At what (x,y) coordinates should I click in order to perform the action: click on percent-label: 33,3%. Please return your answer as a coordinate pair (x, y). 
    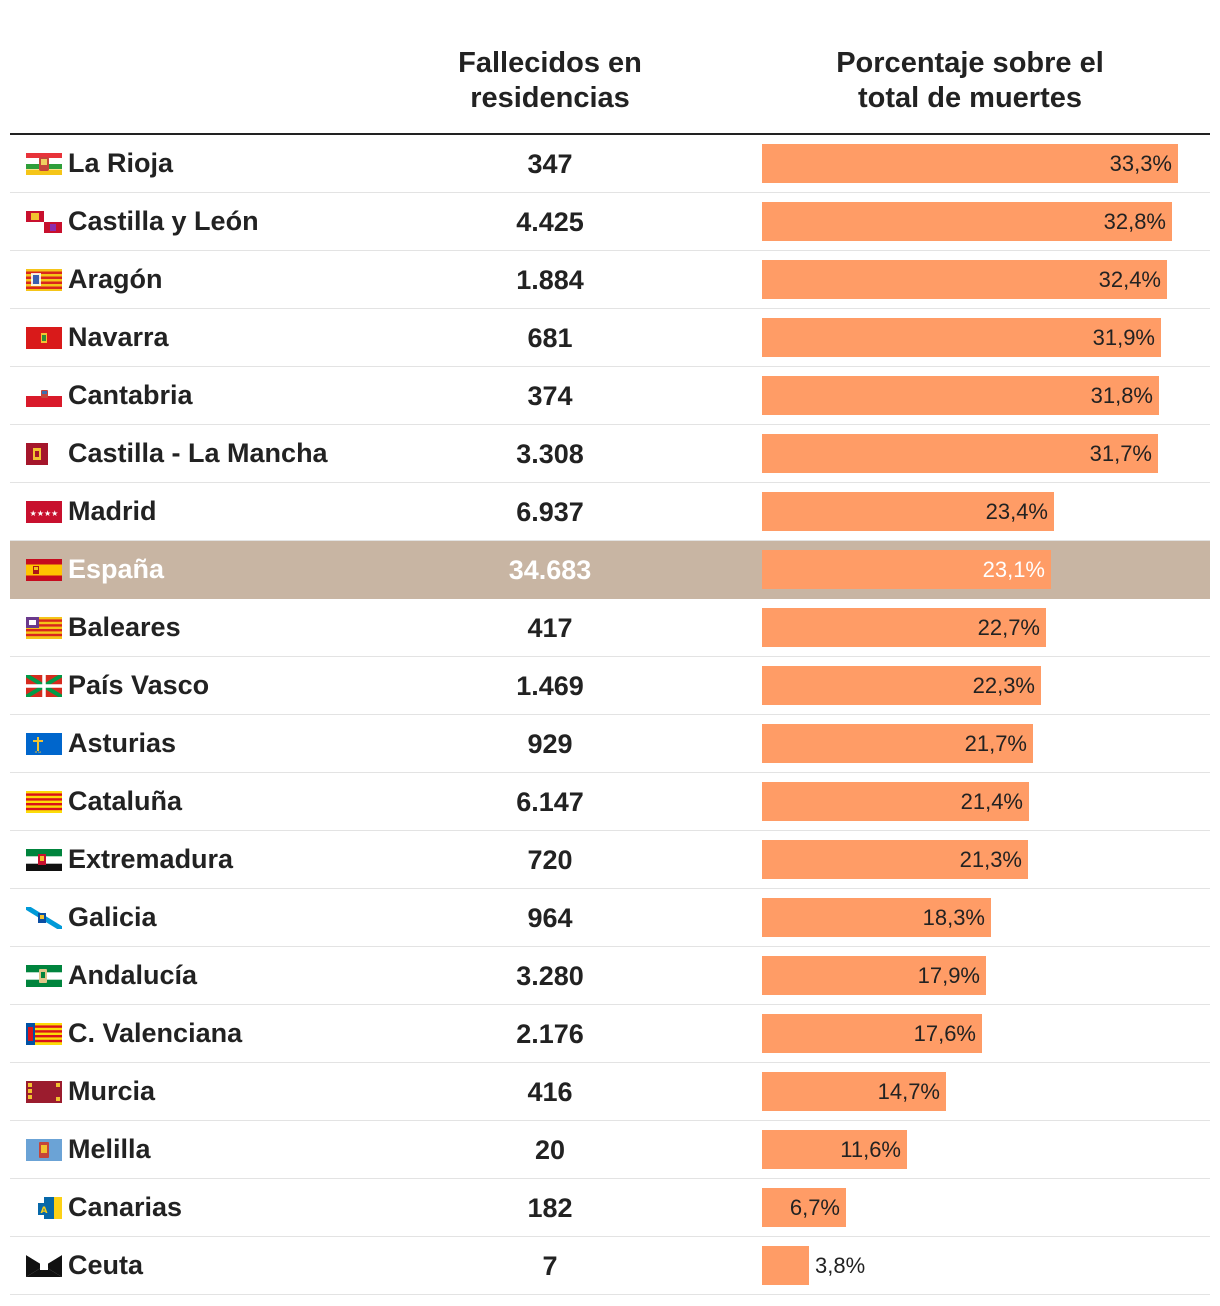
    Looking at the image, I should click on (1140, 163).